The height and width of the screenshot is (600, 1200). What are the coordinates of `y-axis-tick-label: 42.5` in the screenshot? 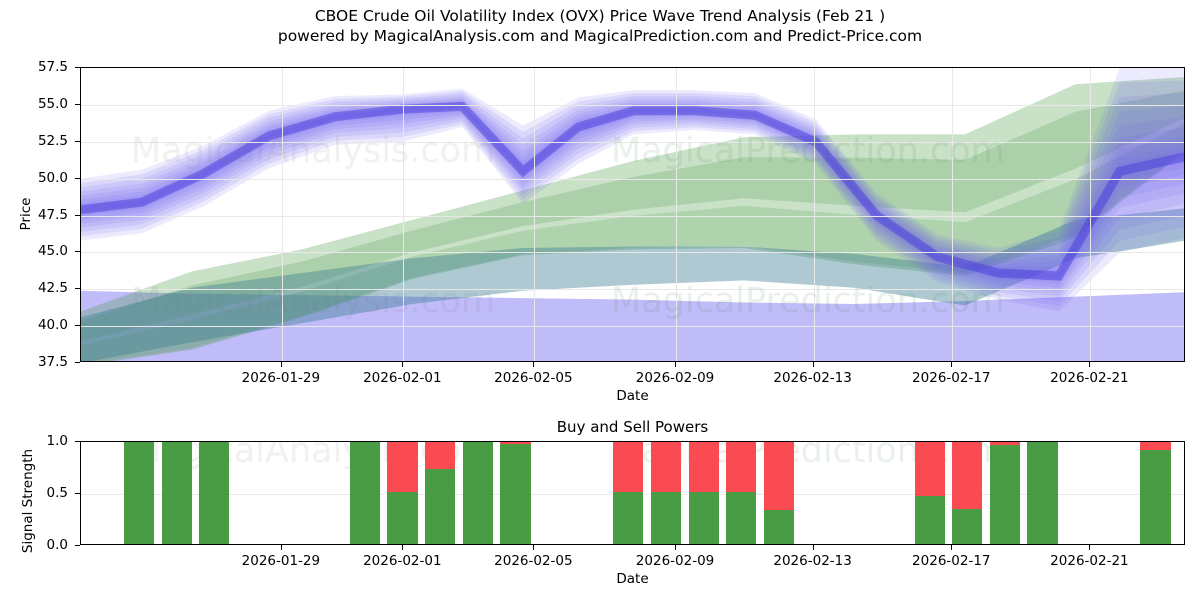 It's located at (52, 288).